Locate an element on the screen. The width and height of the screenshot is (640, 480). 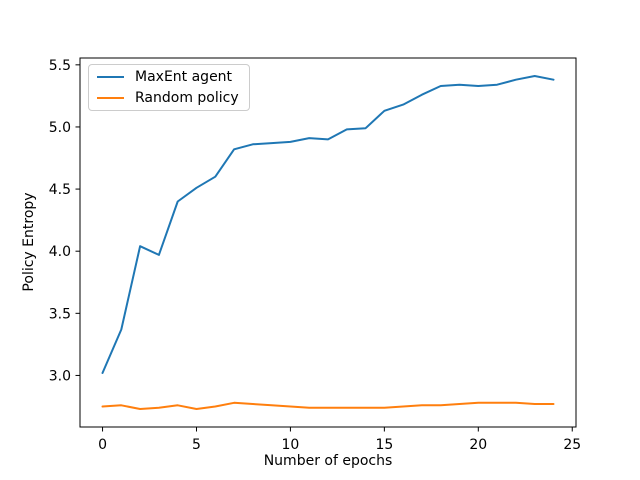
legend: MaxEnt agent Random policy is located at coordinates (169, 87).